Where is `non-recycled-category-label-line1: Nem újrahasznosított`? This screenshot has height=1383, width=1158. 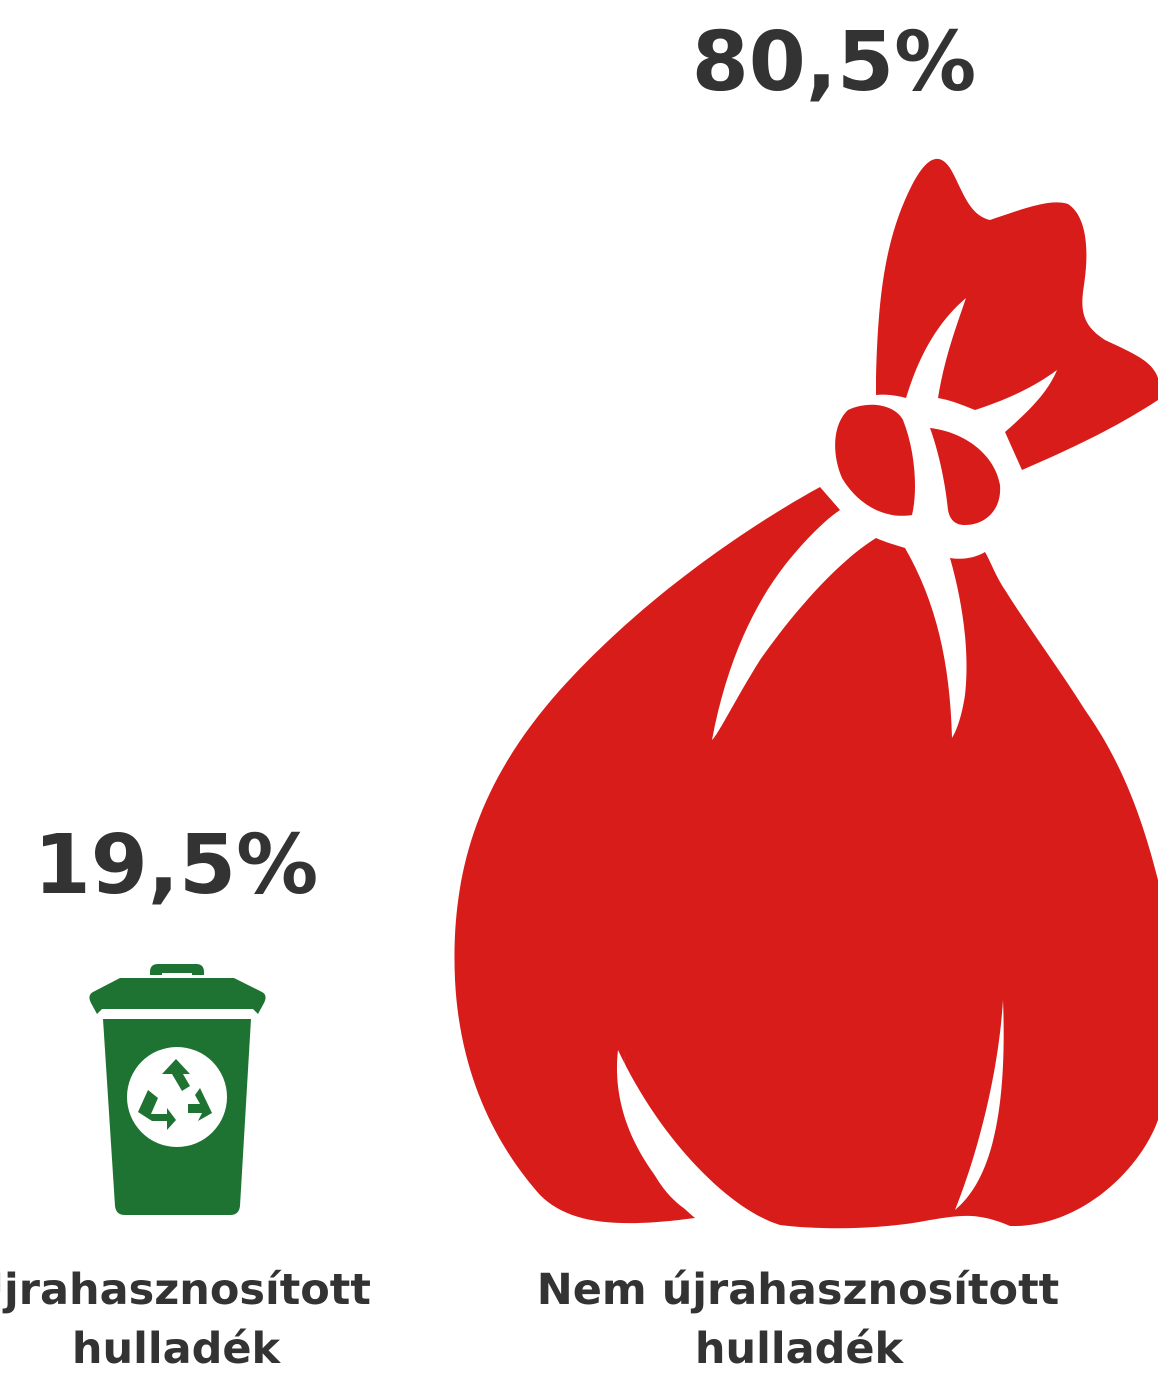 non-recycled-category-label-line1: Nem újrahasznosított is located at coordinates (798, 1290).